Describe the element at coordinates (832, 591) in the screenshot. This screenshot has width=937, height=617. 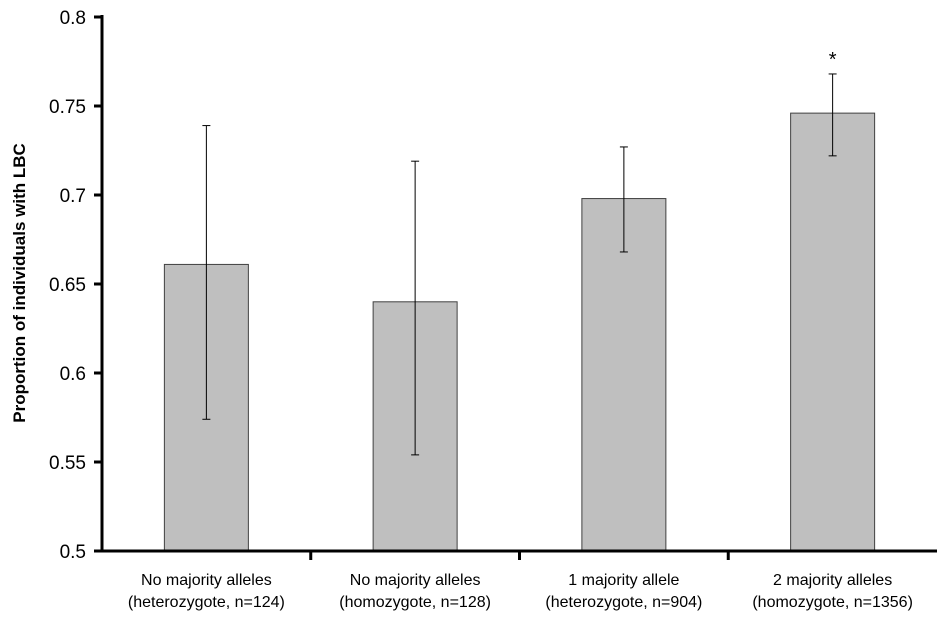
I see `x-category-label: 2 majority alleles (homozygote, n=1356)` at that location.